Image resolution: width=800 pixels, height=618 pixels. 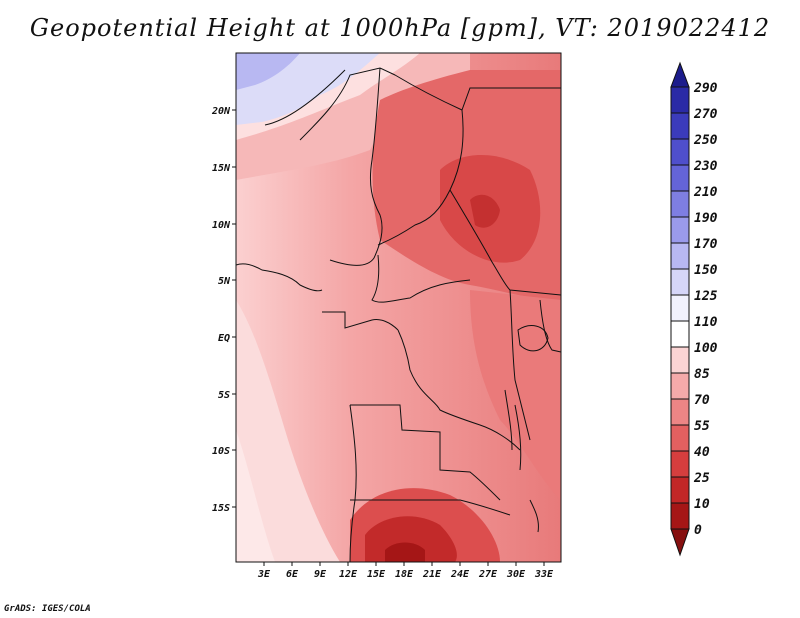 I want to click on lat-label-20n: 20N, so click(x=221, y=111).